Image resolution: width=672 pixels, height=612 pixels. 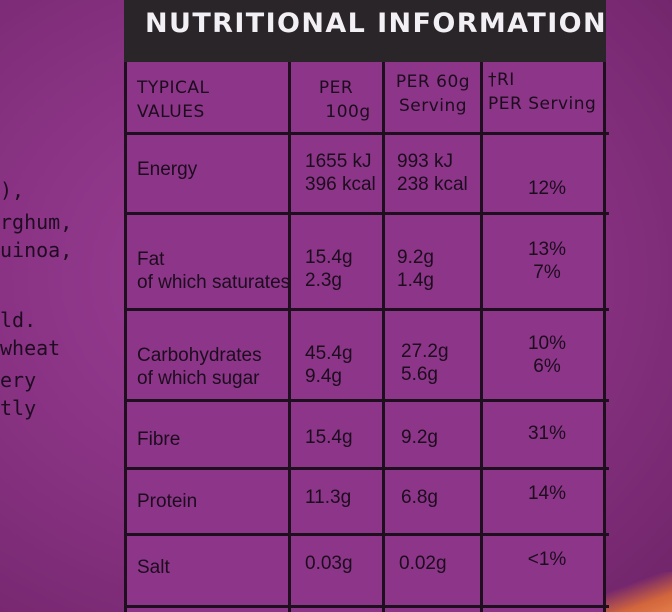 I want to click on title-bar, so click(x=365, y=31).